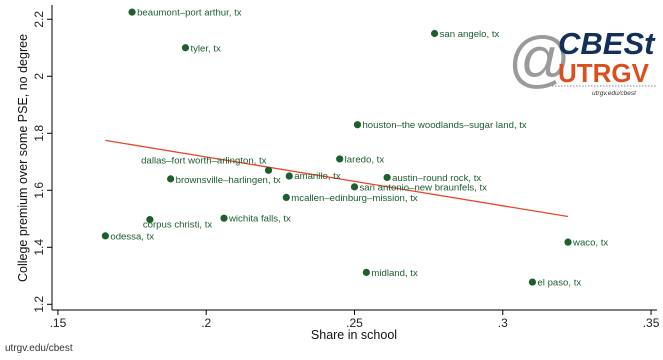 Image resolution: width=663 pixels, height=360 pixels. What do you see at coordinates (604, 73) in the screenshot?
I see `logo-utrgv-text: UTRGV` at bounding box center [604, 73].